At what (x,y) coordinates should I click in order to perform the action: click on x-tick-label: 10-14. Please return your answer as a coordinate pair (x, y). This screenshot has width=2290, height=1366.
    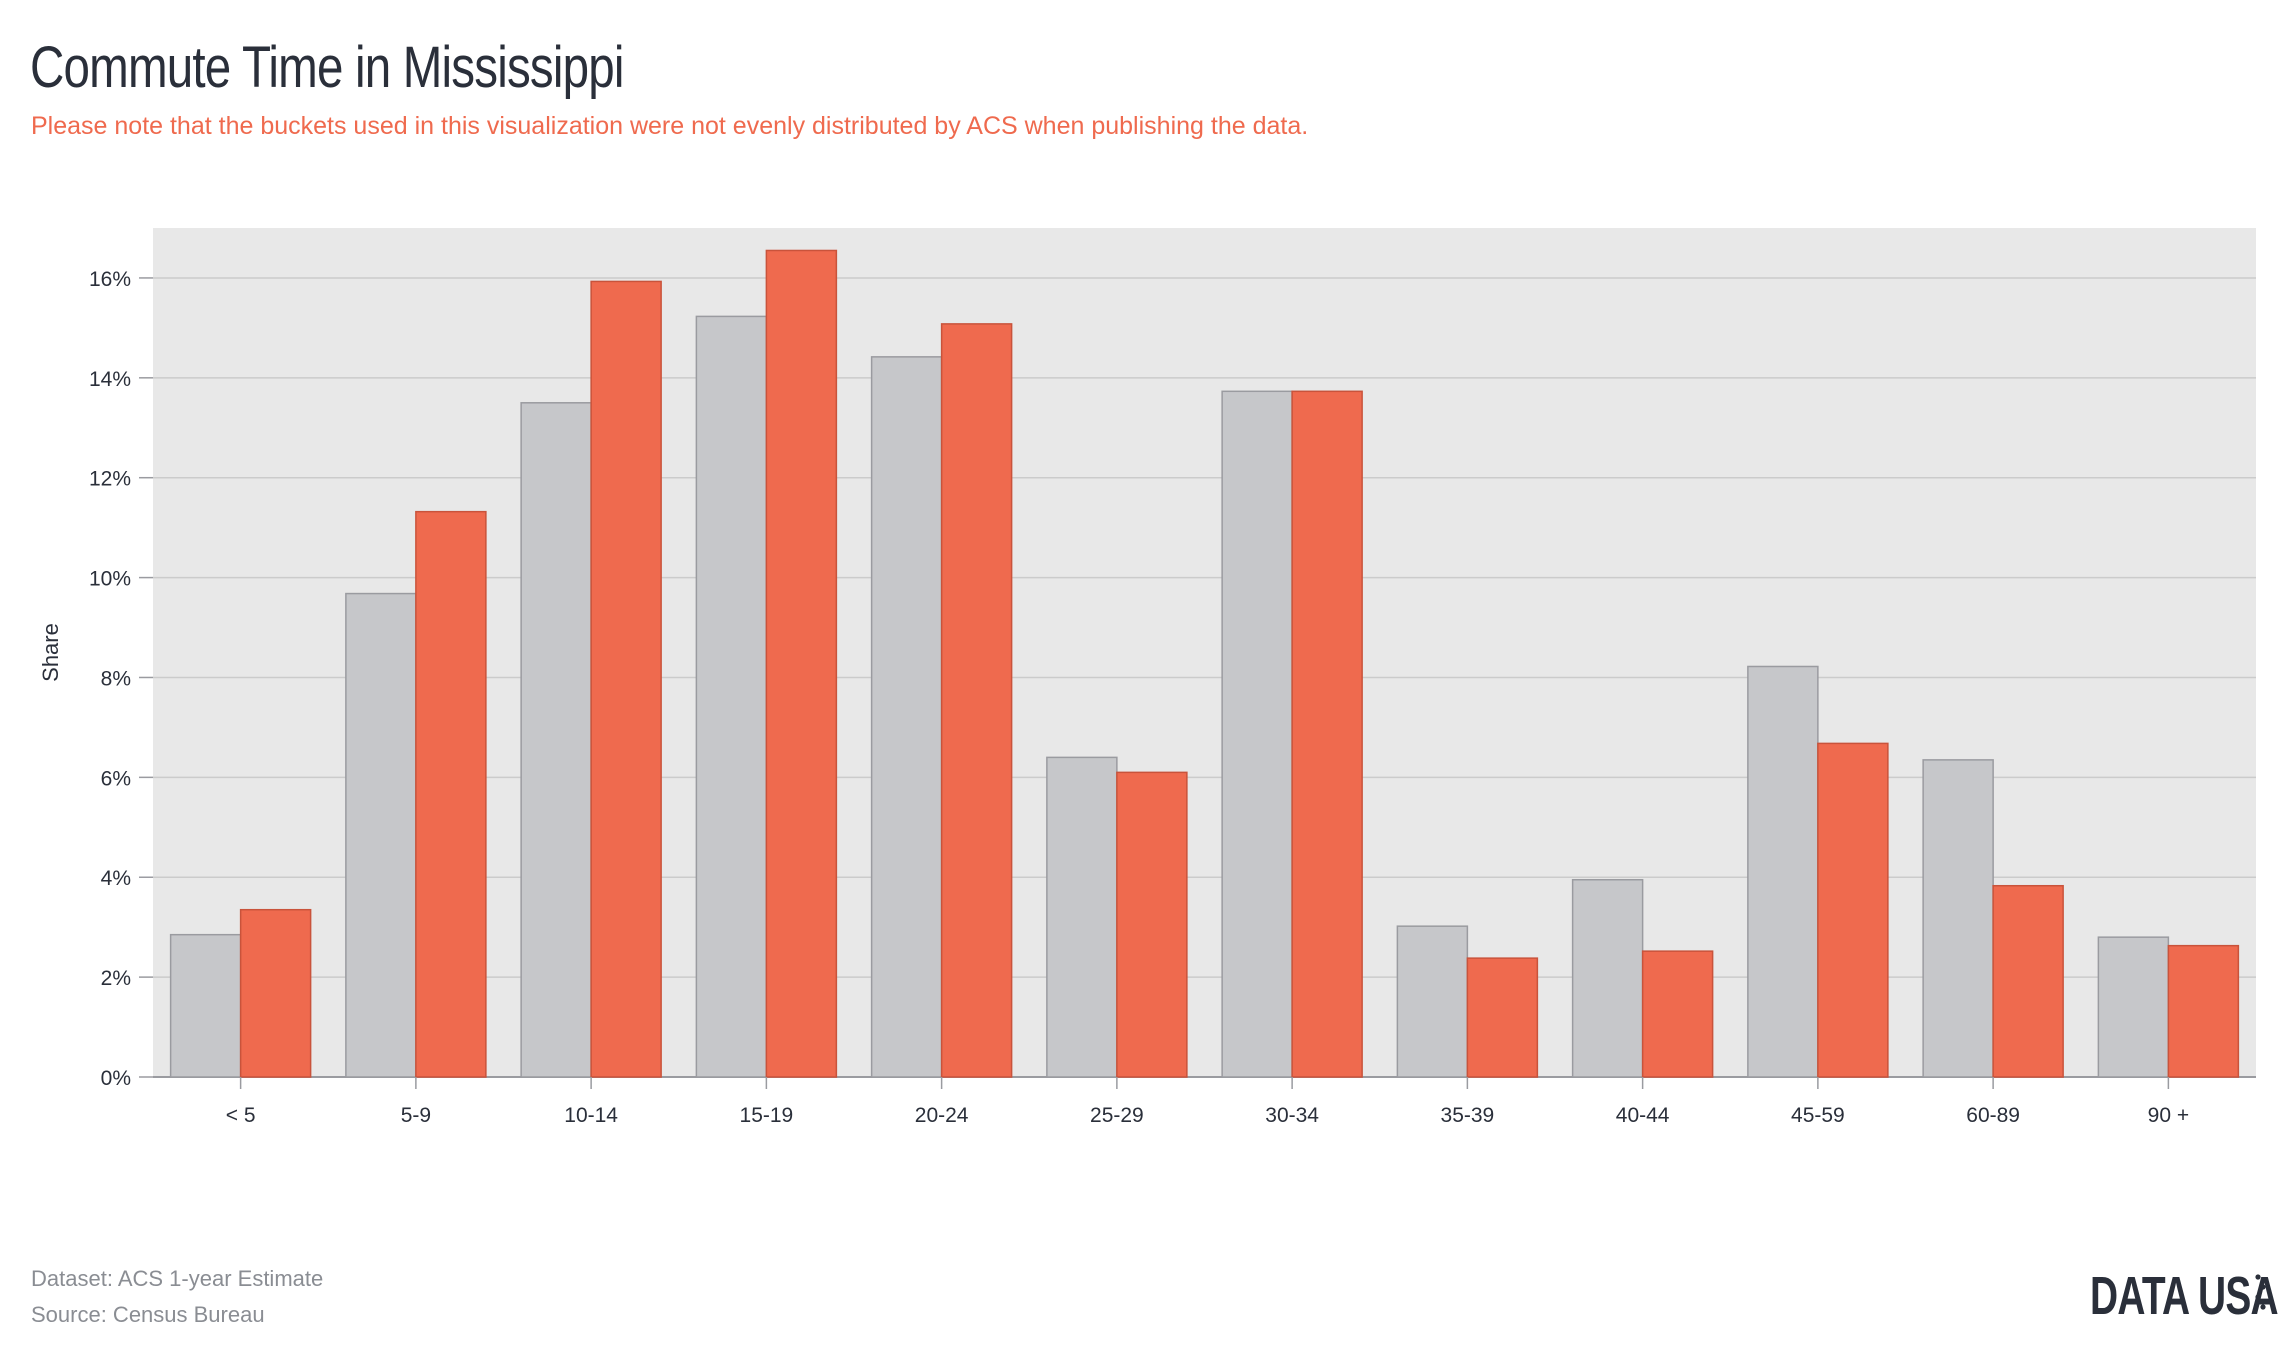
    Looking at the image, I should click on (591, 1115).